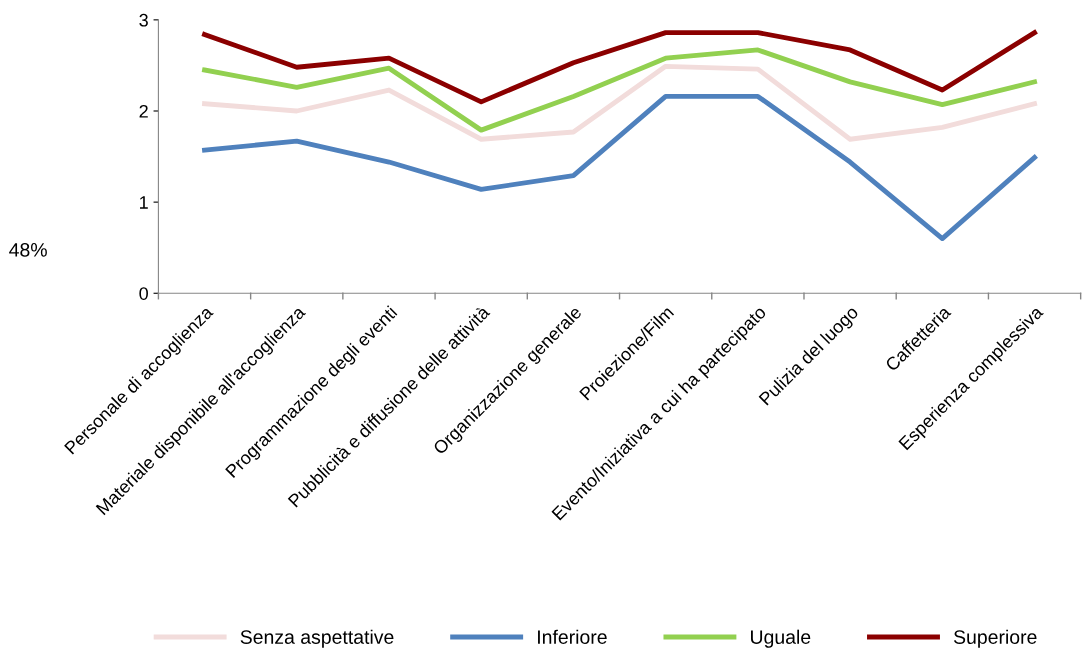 The height and width of the screenshot is (662, 1085). Describe the element at coordinates (781, 638) in the screenshot. I see `legend-label: Uguale` at that location.